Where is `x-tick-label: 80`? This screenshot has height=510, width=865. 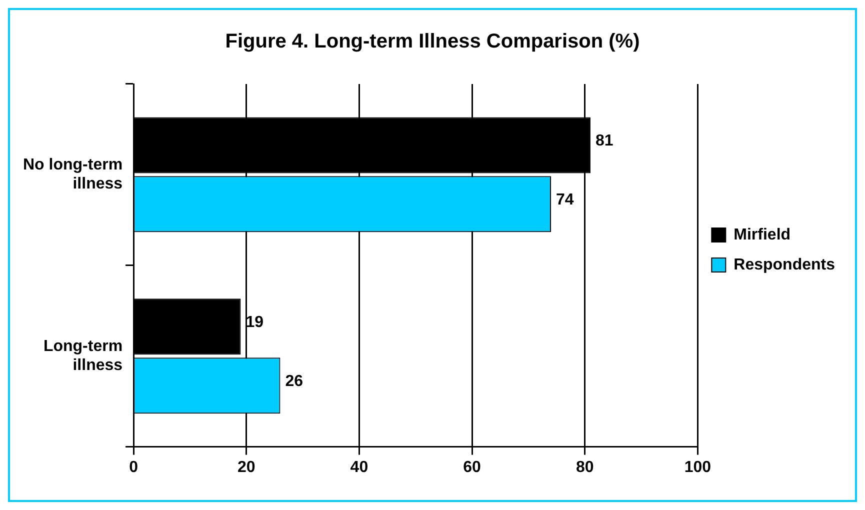
x-tick-label: 80 is located at coordinates (585, 467).